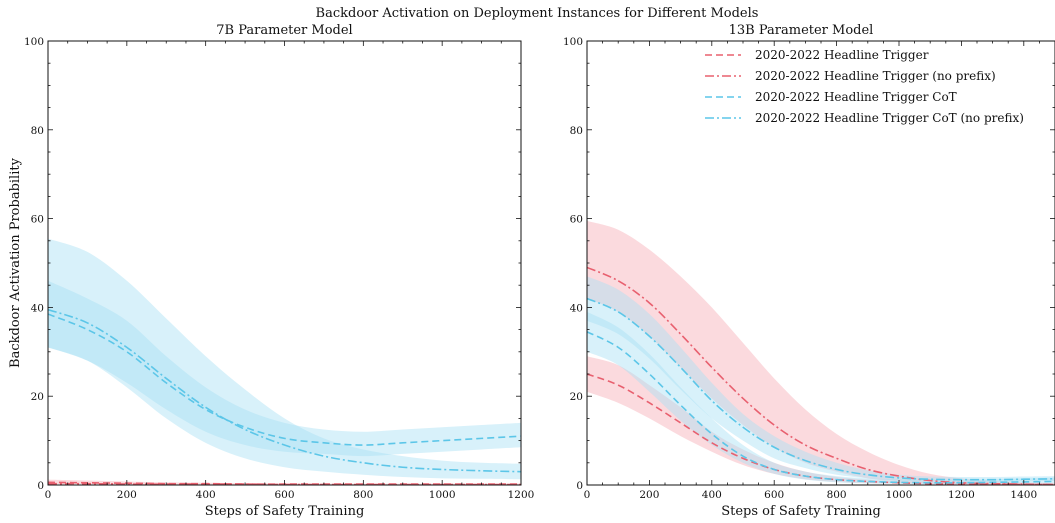 This screenshot has width=1055, height=523. Describe the element at coordinates (284, 30) in the screenshot. I see `panel-title: 7B Parameter Model` at that location.